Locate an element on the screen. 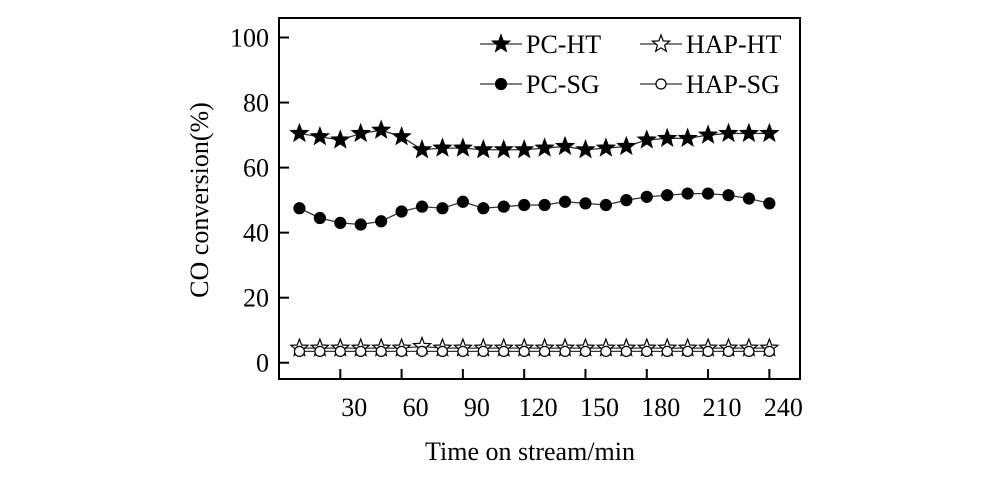 Image resolution: width=1000 pixels, height=478 pixels. series-pc-sg is located at coordinates (534, 209).